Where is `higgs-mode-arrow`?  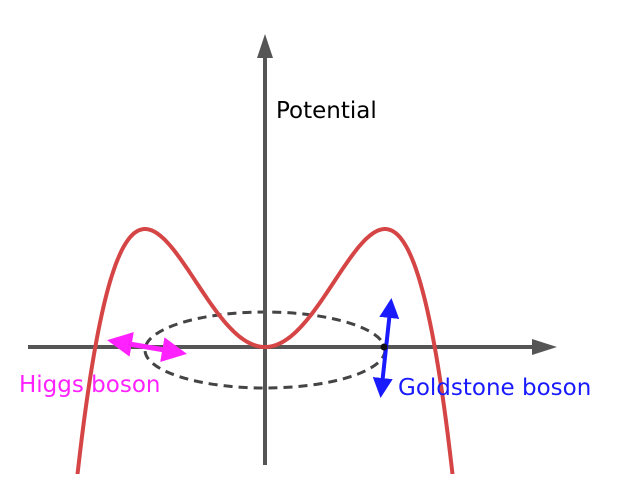 higgs-mode-arrow is located at coordinates (147, 347).